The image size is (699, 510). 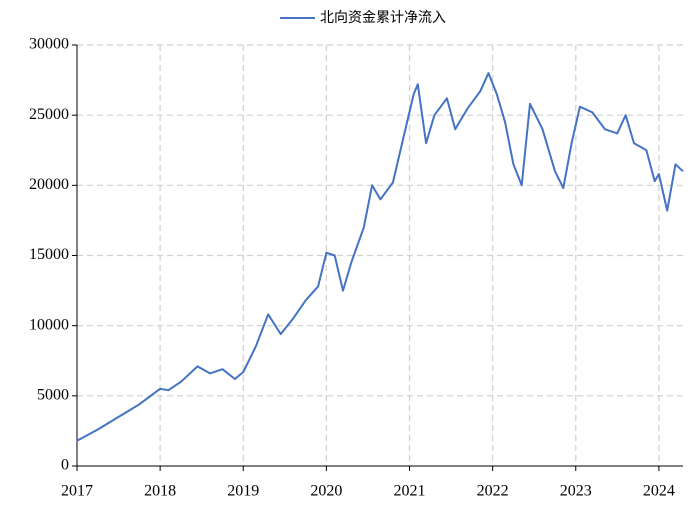 I want to click on y-tick-label: 0, so click(x=65, y=465).